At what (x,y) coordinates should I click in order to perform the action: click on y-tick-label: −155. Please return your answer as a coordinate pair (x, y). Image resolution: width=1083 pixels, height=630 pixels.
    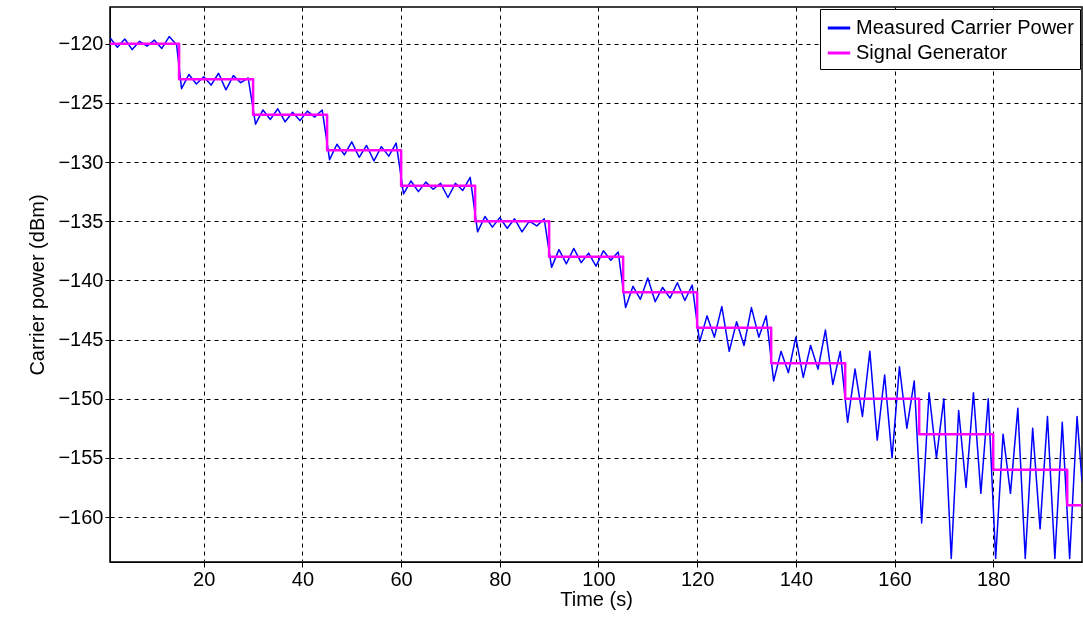
    Looking at the image, I should click on (81, 457).